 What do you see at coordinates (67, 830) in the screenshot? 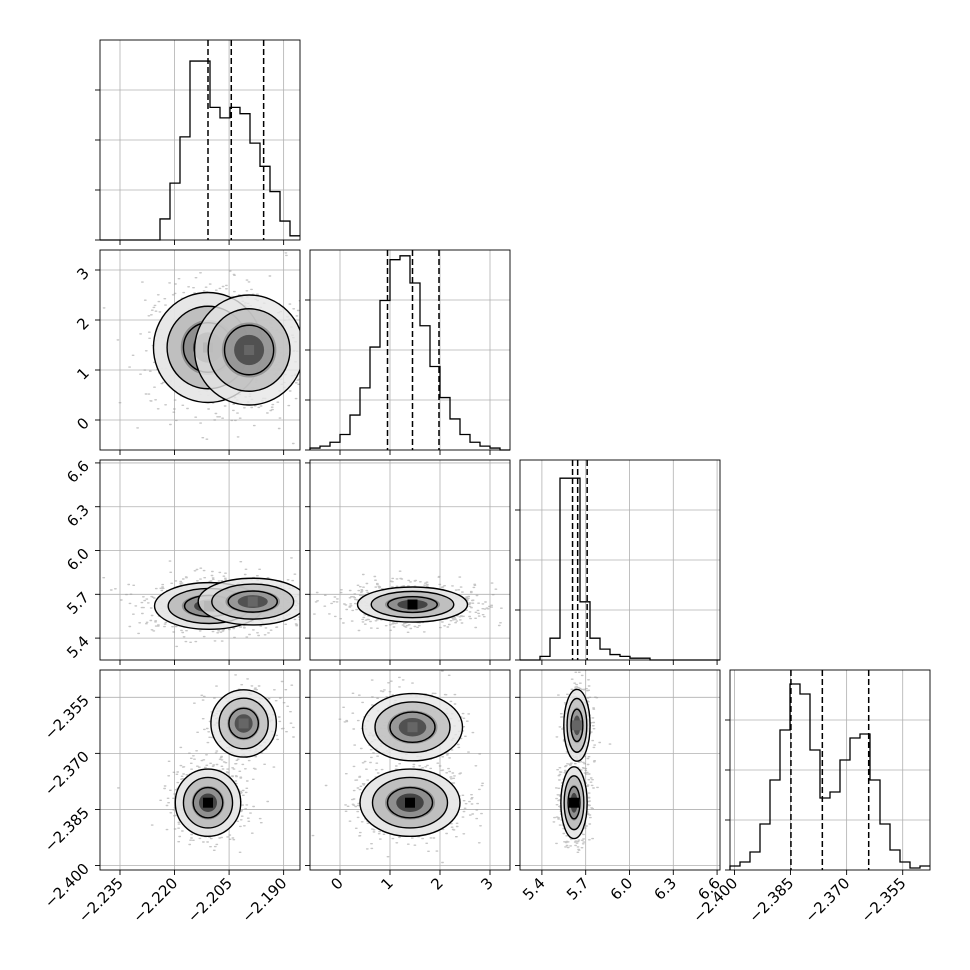
I see `y-tick-label: −2.385` at bounding box center [67, 830].